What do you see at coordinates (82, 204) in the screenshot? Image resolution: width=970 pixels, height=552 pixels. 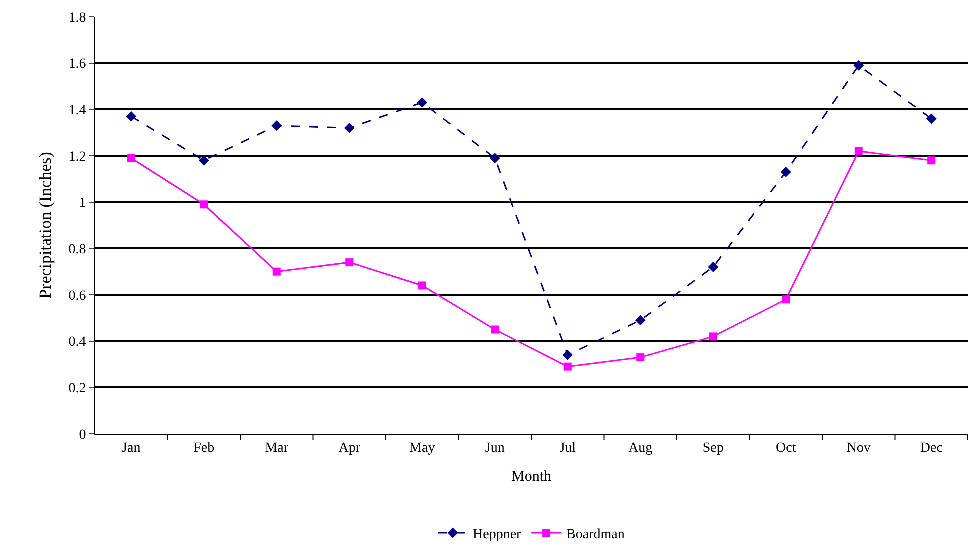 I see `y-tick-label: 1` at bounding box center [82, 204].